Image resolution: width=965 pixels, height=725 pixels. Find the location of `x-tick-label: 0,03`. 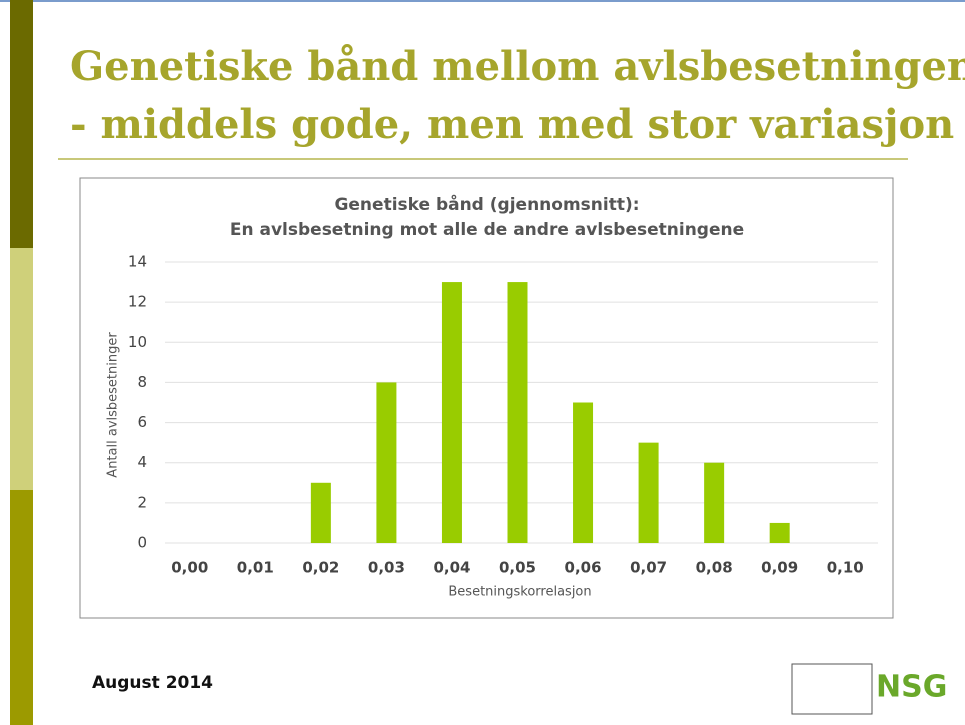

x-tick-label: 0,03 is located at coordinates (386, 568).